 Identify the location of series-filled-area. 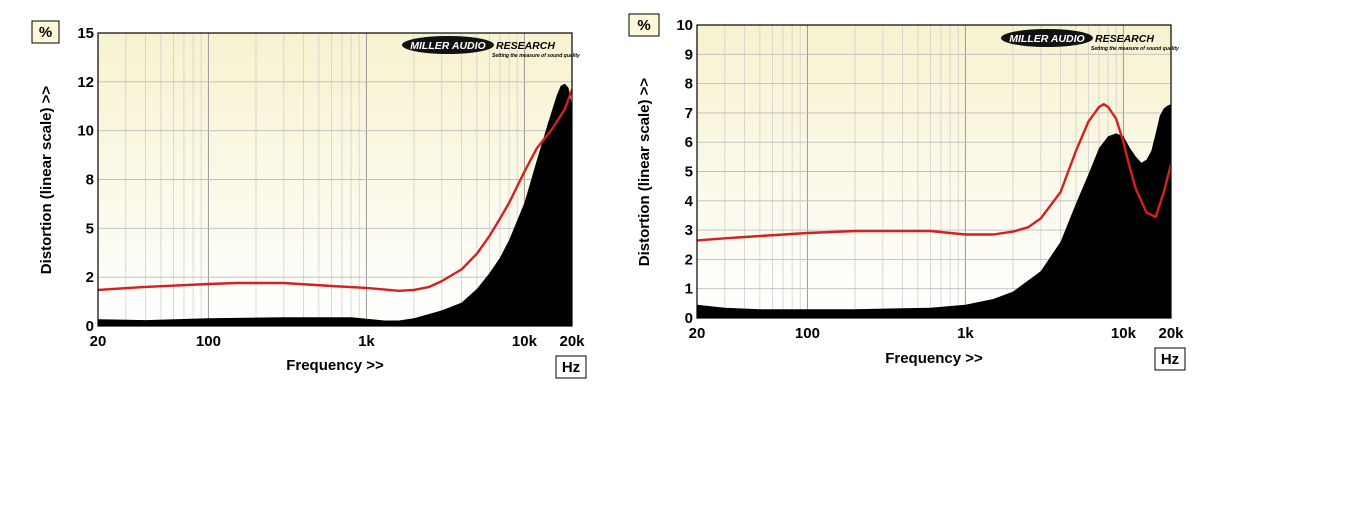
(934, 211).